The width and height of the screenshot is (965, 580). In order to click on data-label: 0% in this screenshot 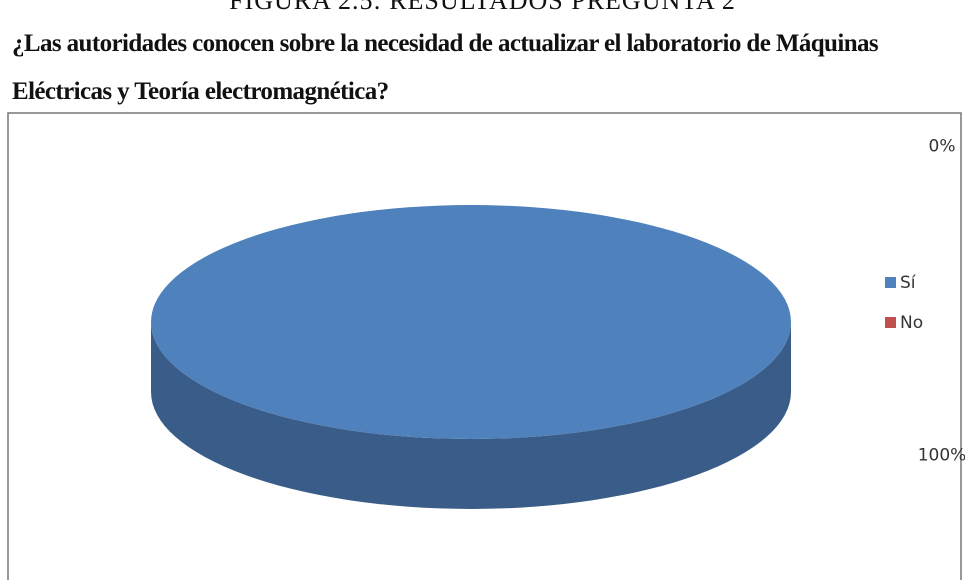, I will do `click(942, 147)`.